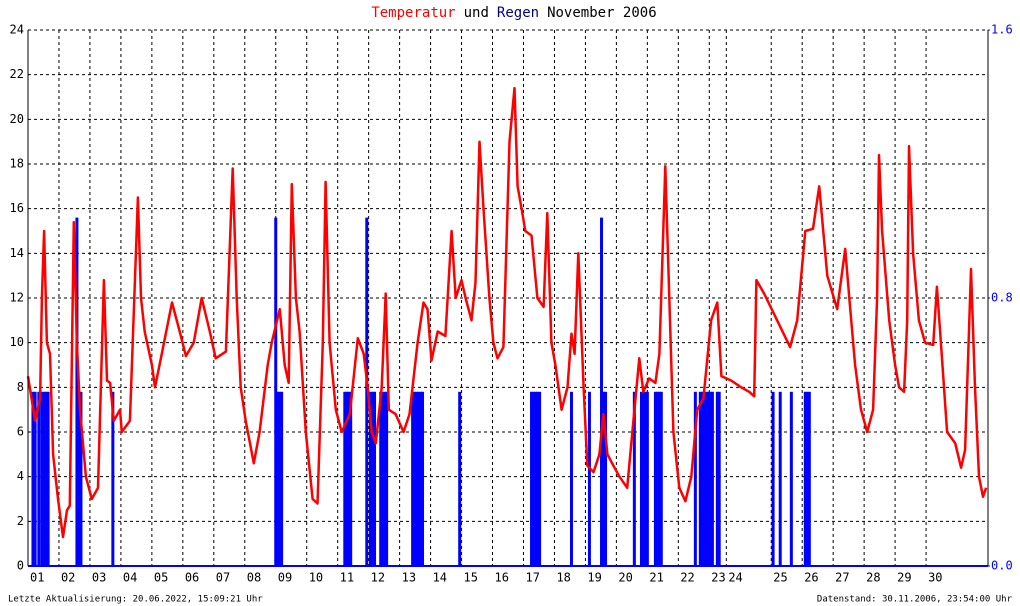 The width and height of the screenshot is (1020, 606). Describe the element at coordinates (904, 578) in the screenshot. I see `x-tick-label: 29` at that location.